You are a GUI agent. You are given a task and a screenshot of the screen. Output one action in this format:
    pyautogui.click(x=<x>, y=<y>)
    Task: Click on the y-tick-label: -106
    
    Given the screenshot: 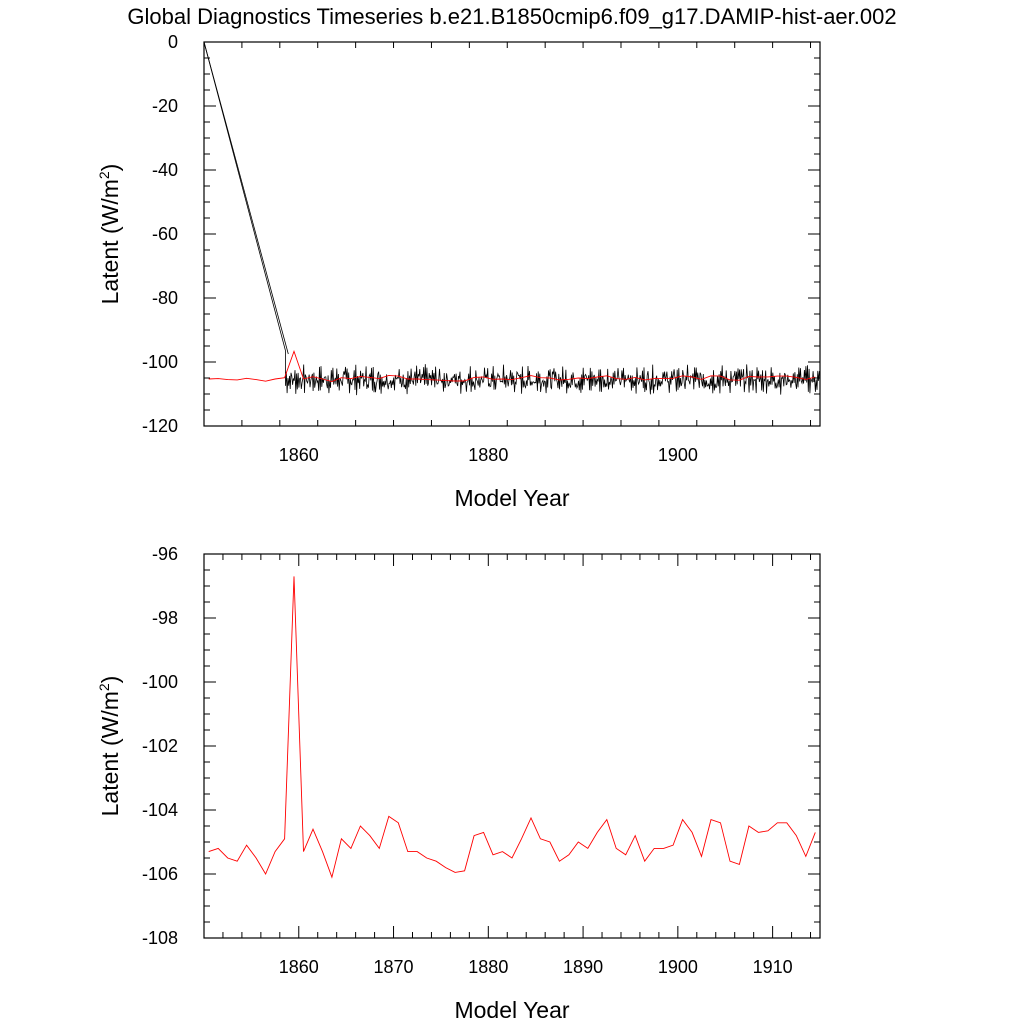 What is the action you would take?
    pyautogui.click(x=160, y=874)
    